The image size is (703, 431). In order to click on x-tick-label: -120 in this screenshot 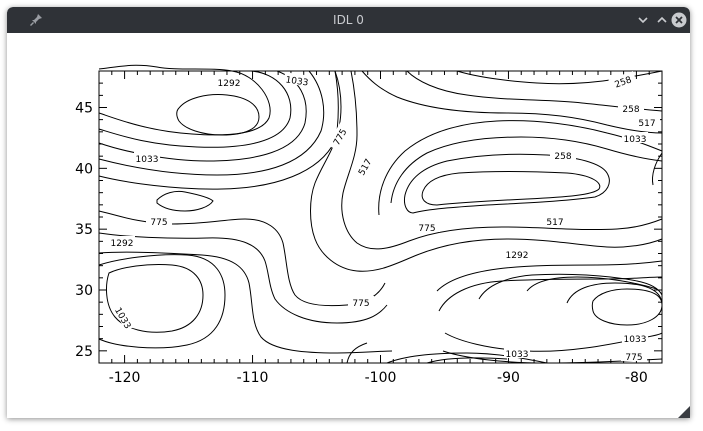, I will do `click(125, 378)`.